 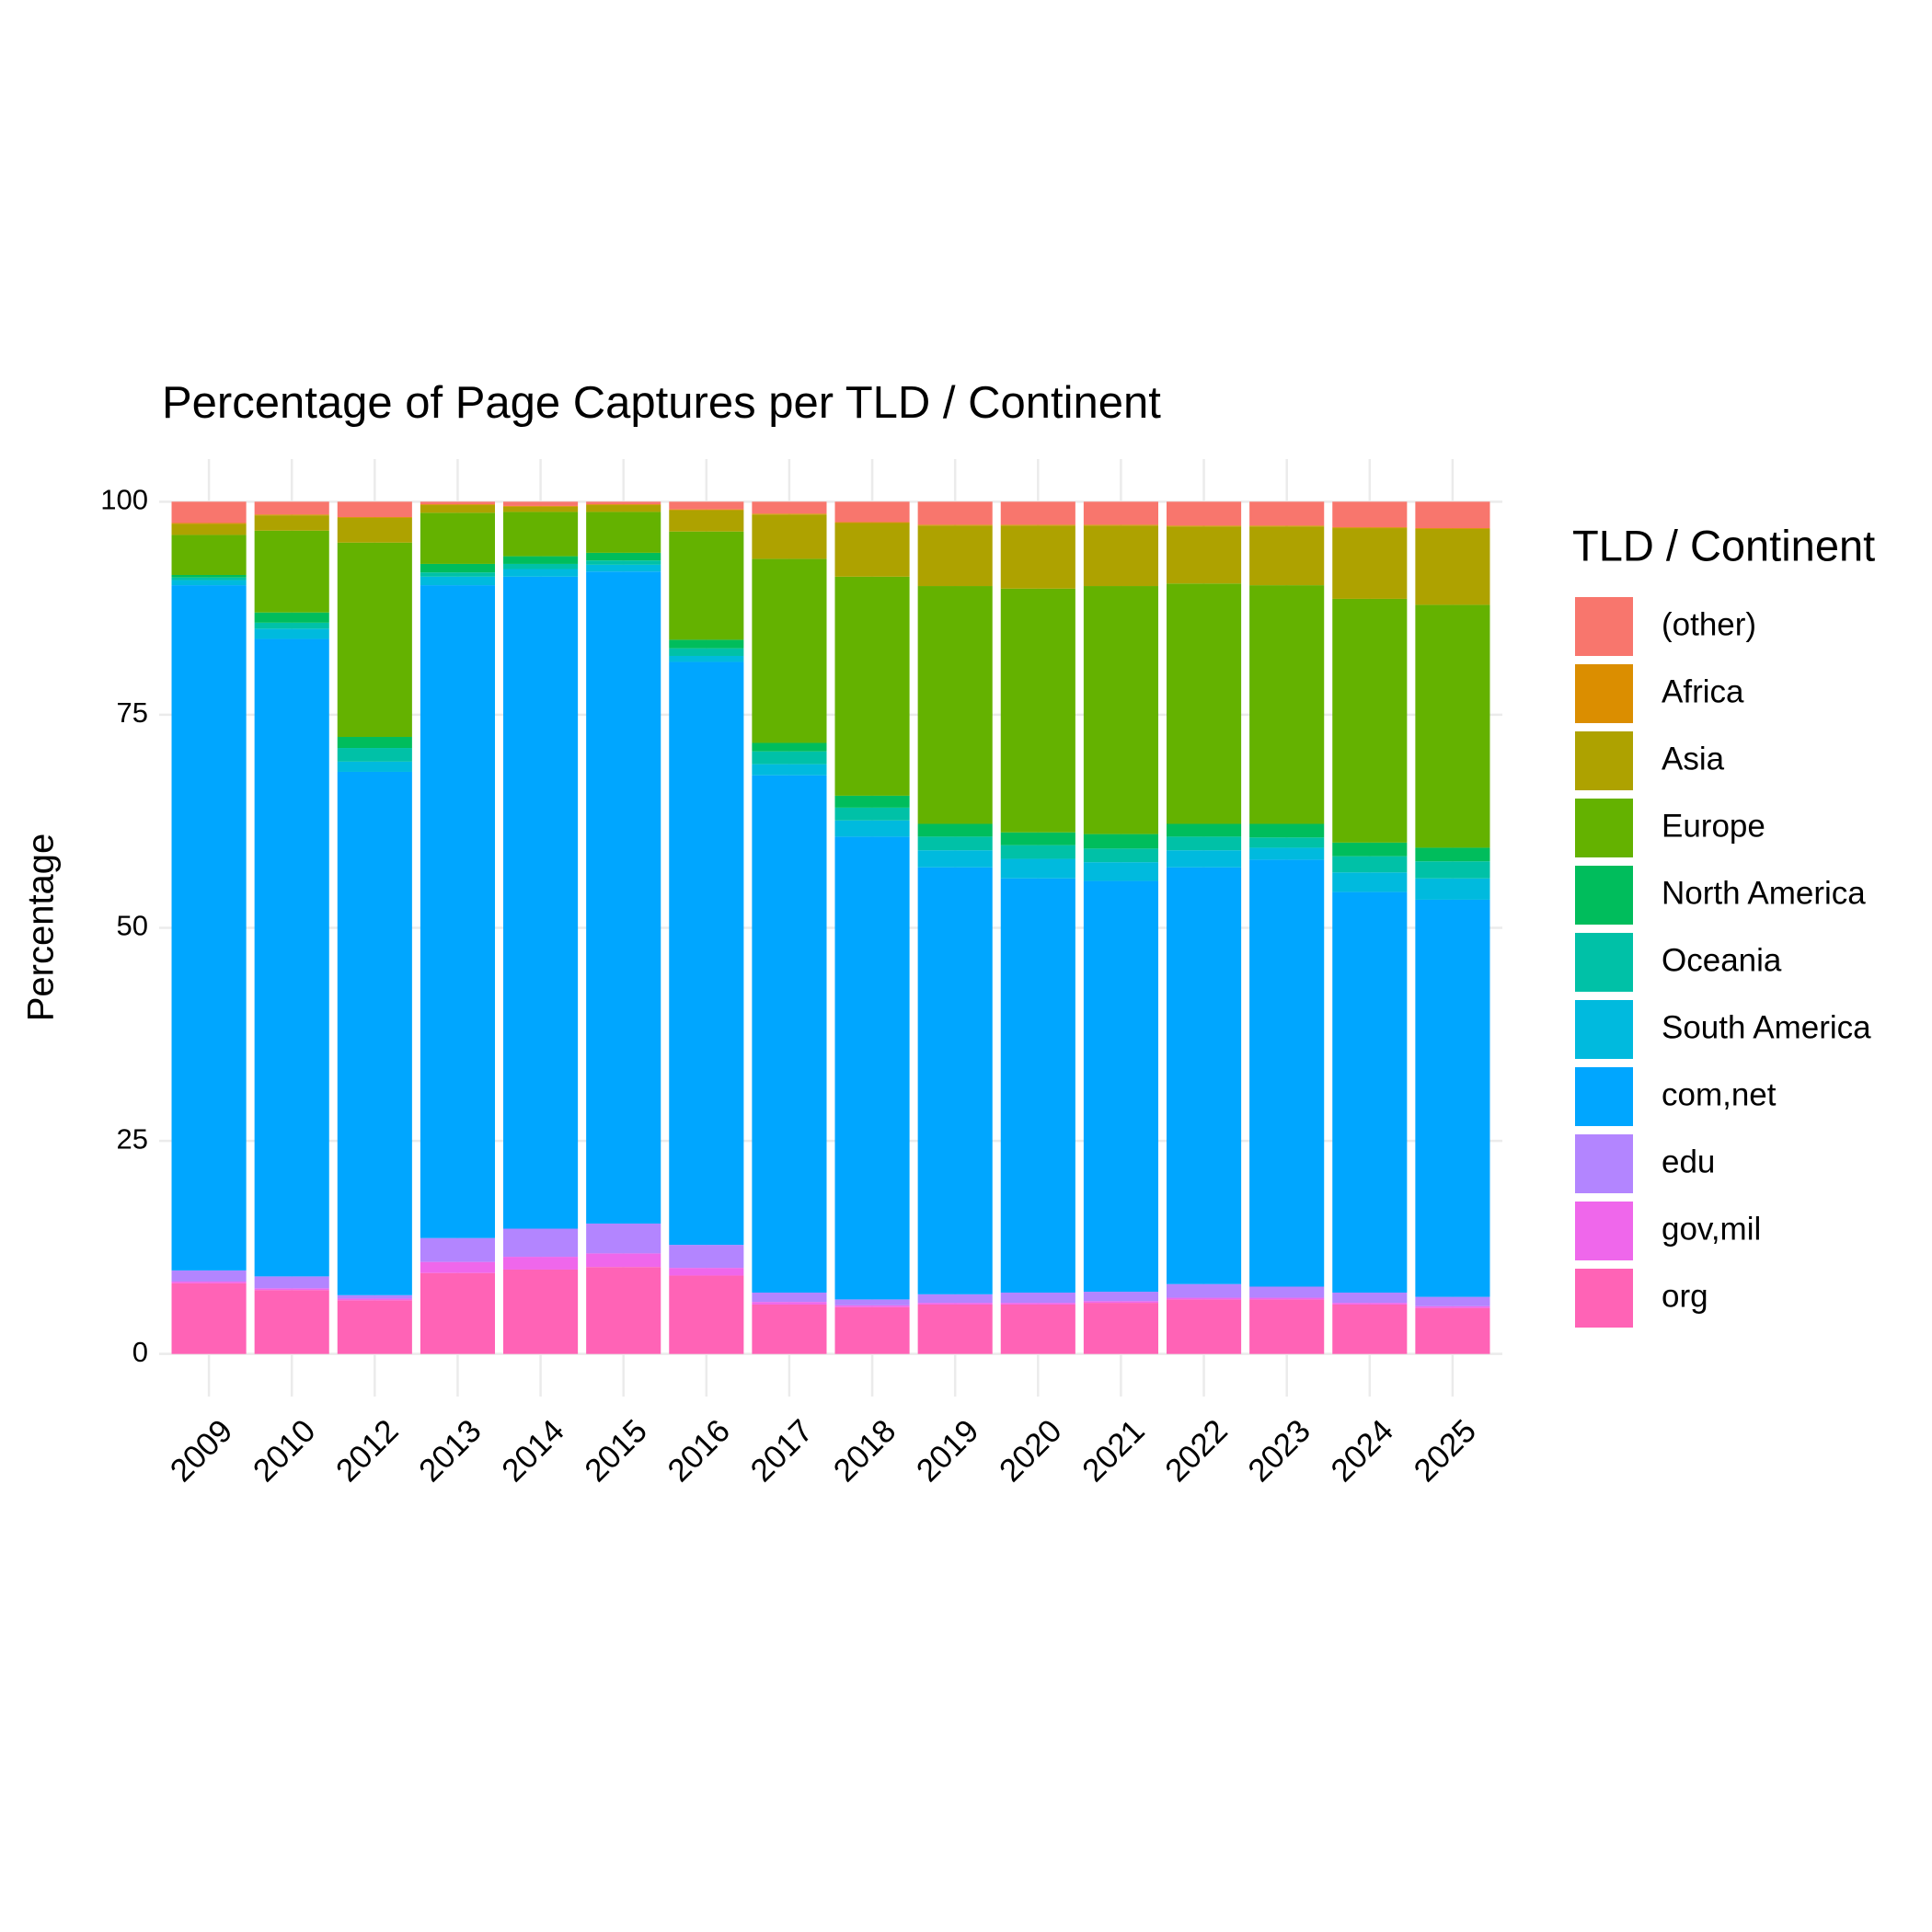 What do you see at coordinates (1685, 1296) in the screenshot?
I see `legend-label: org` at bounding box center [1685, 1296].